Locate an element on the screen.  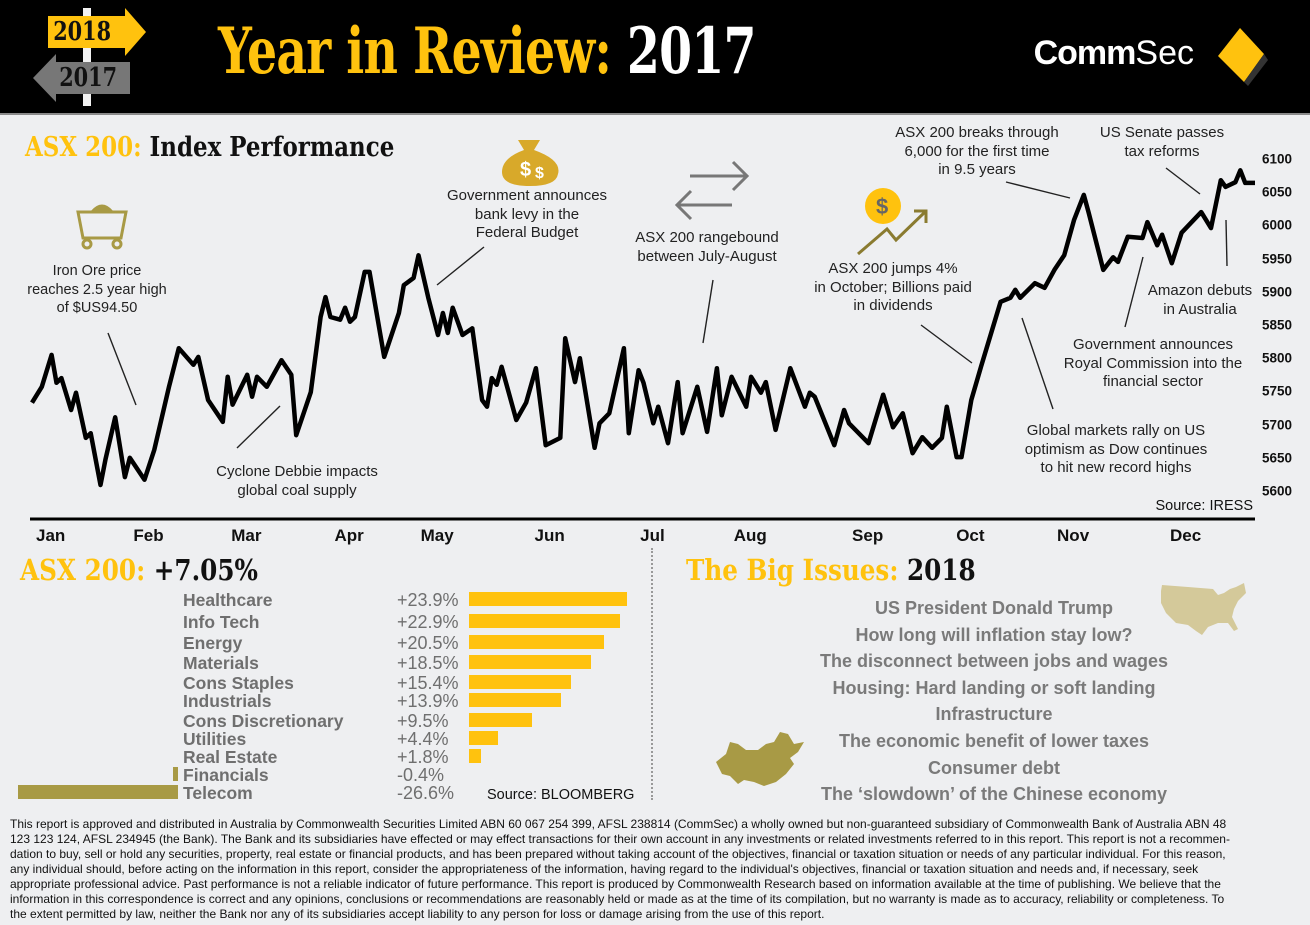
sector-value: +23.9% is located at coordinates (428, 600).